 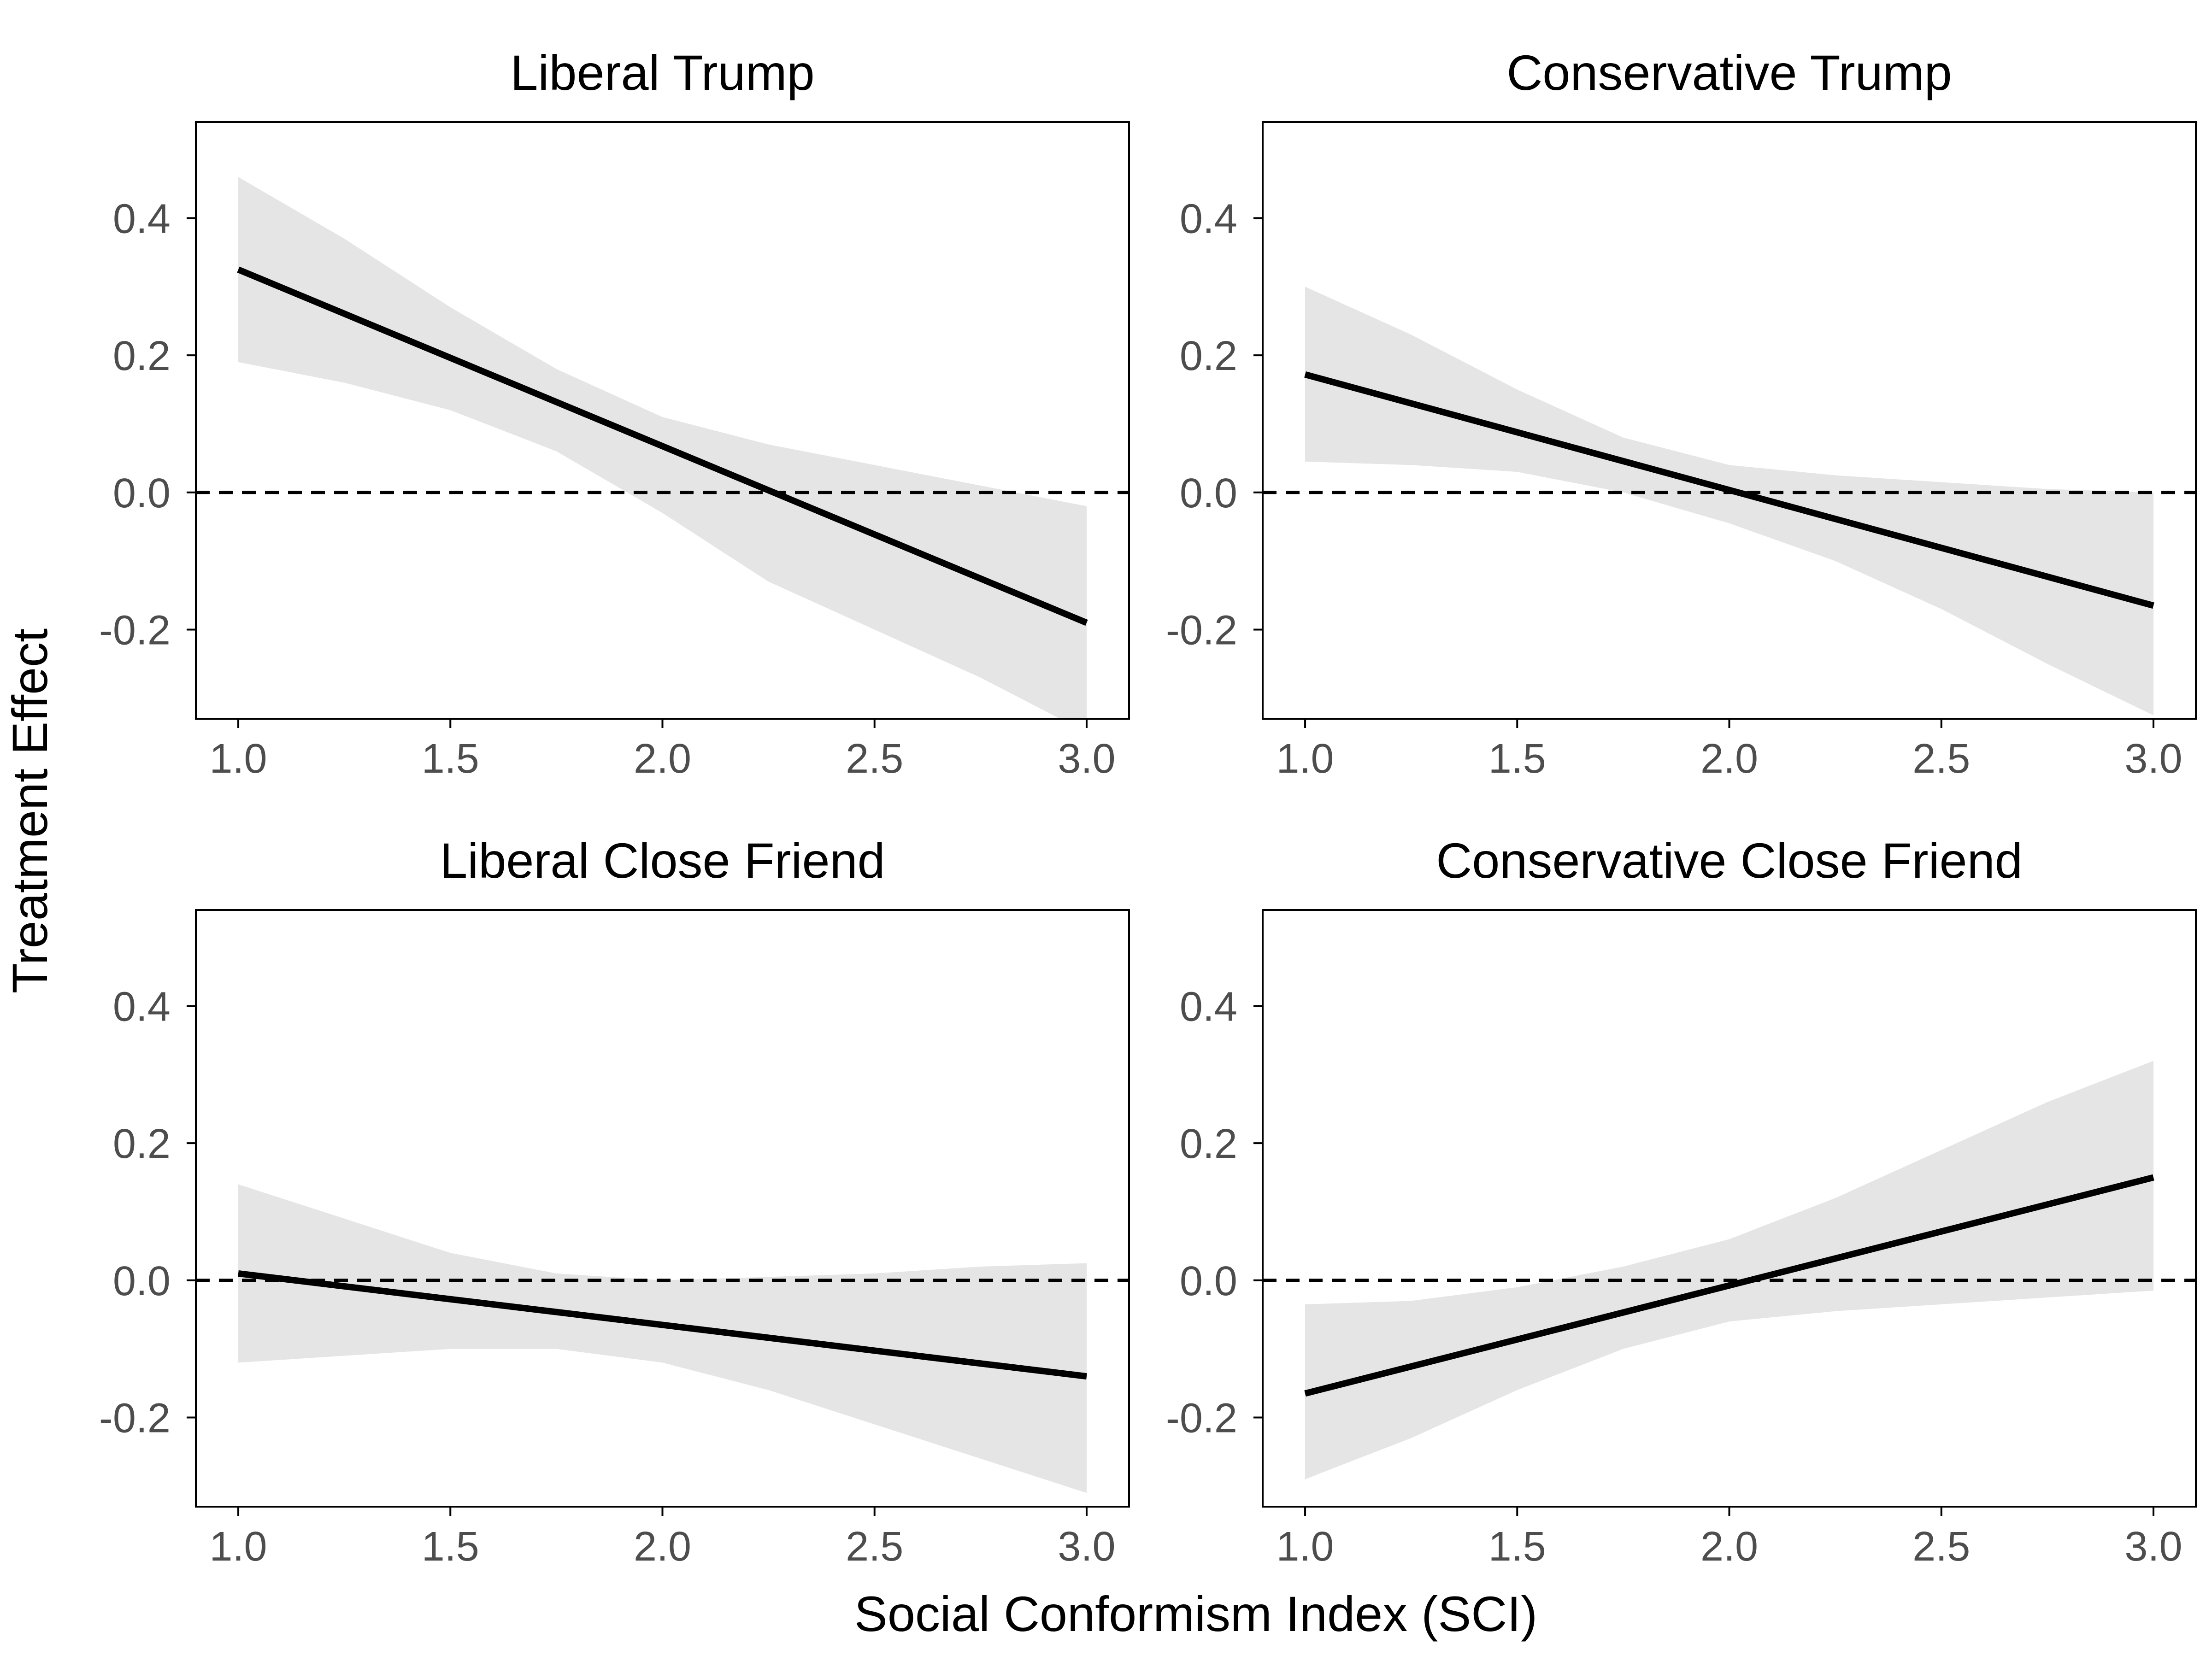 What do you see at coordinates (1201, 630) in the screenshot?
I see `panel-conservative-trump-y-tick-label: -0.2` at bounding box center [1201, 630].